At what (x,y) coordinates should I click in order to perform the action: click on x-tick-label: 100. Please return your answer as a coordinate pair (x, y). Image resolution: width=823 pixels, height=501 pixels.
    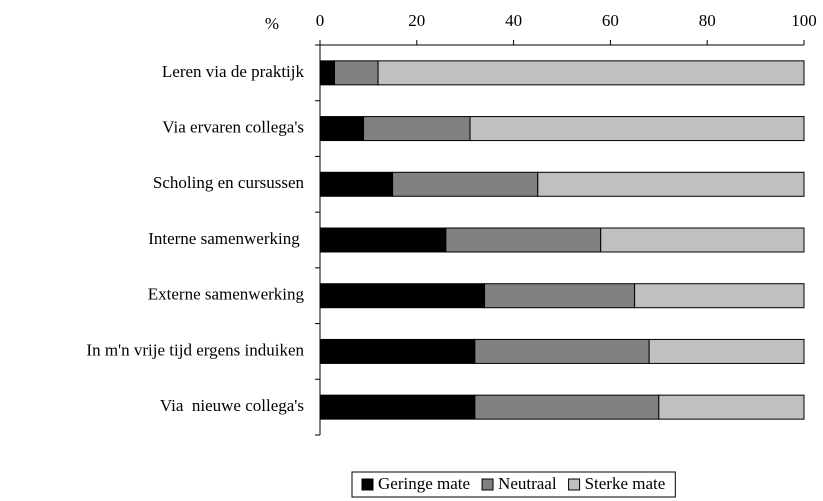
    Looking at the image, I should click on (804, 20).